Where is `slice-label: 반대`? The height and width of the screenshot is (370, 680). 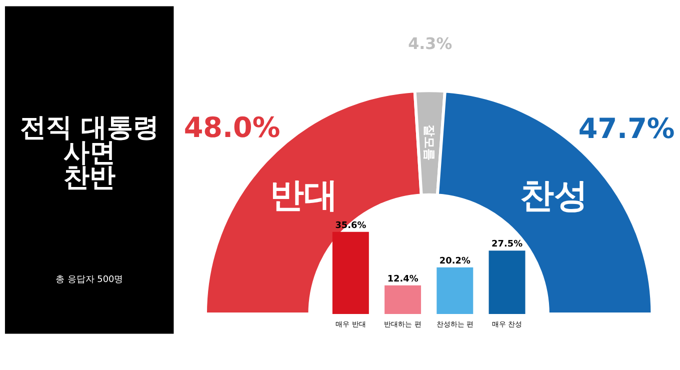
slice-label: 반대 is located at coordinates (304, 195).